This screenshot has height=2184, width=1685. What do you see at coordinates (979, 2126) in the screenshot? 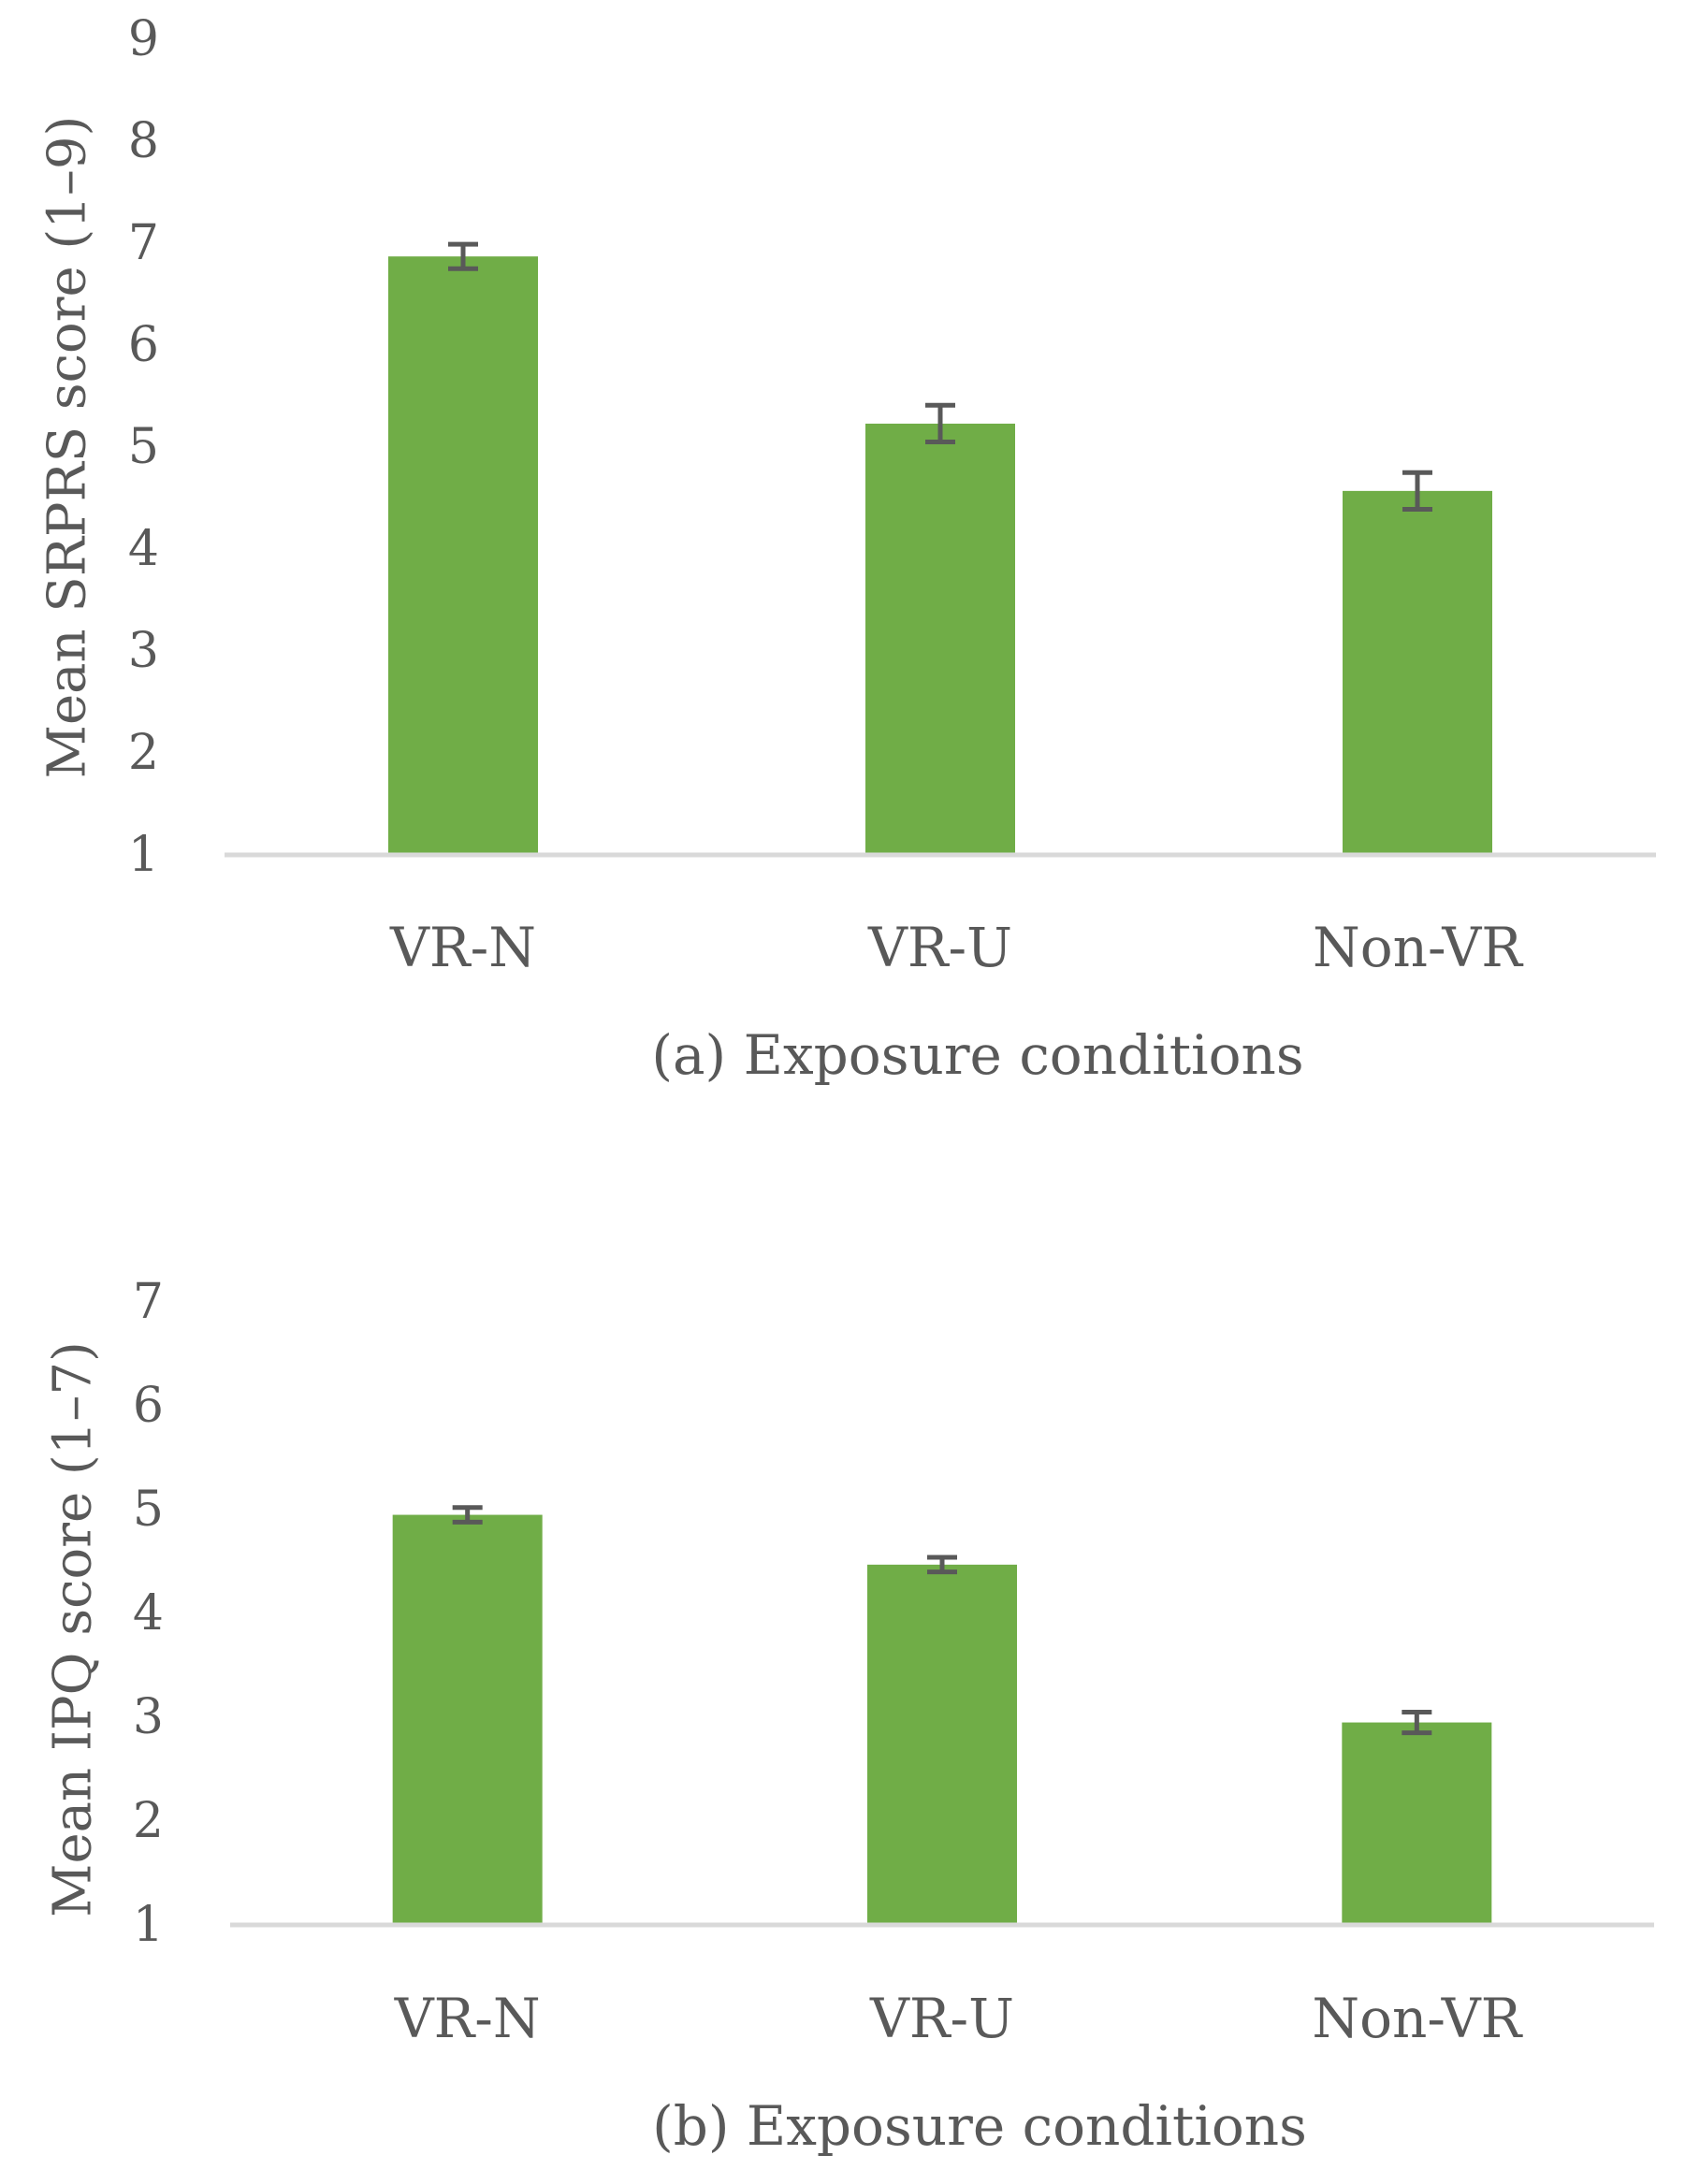
I see `x-axis-title: (b) Exposure conditions` at bounding box center [979, 2126].